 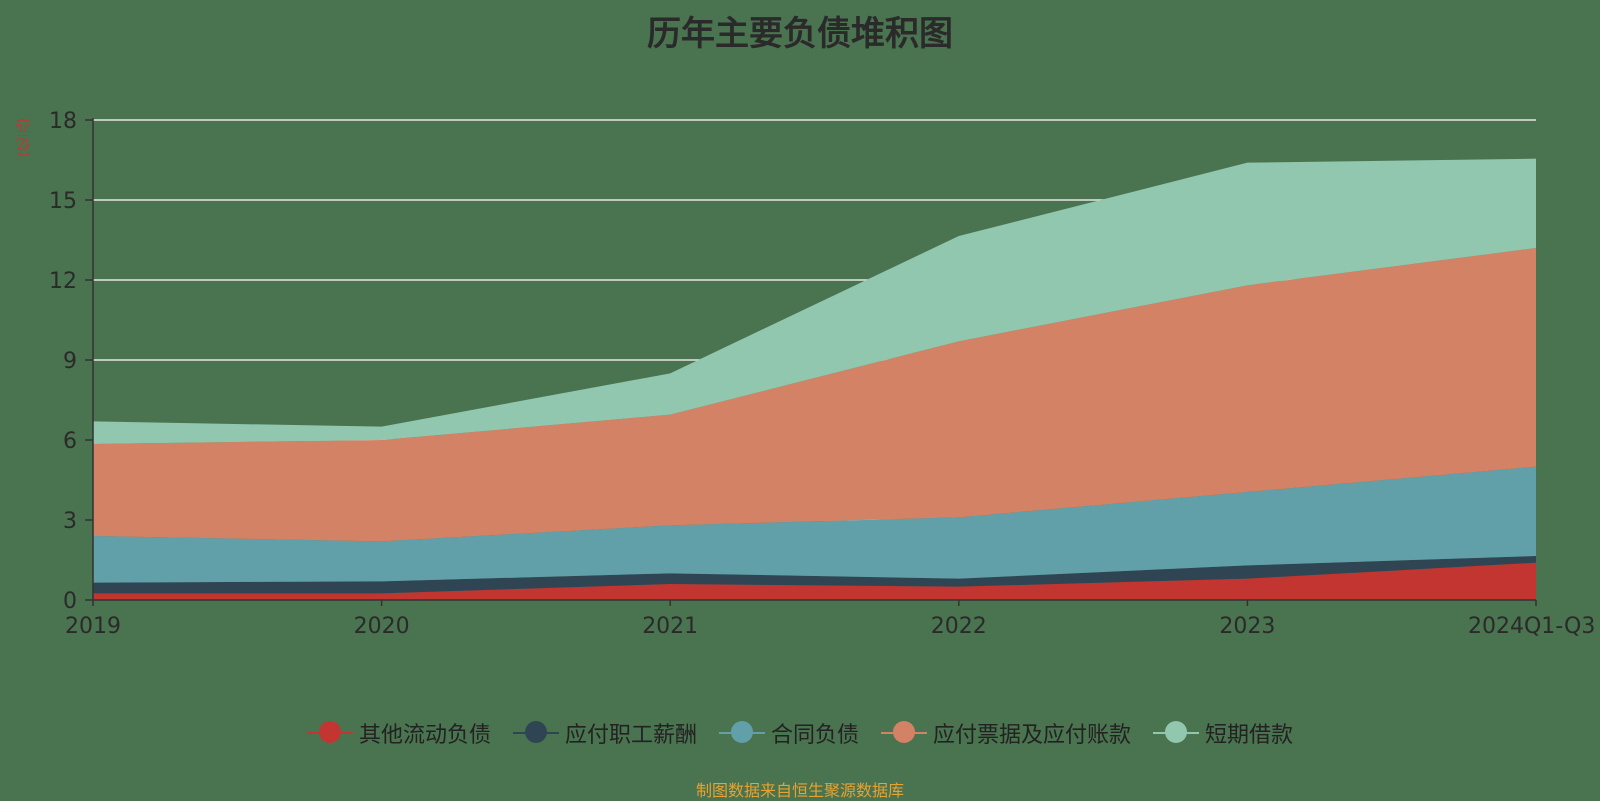 I want to click on x-tick-label: 2021, so click(x=670, y=626).